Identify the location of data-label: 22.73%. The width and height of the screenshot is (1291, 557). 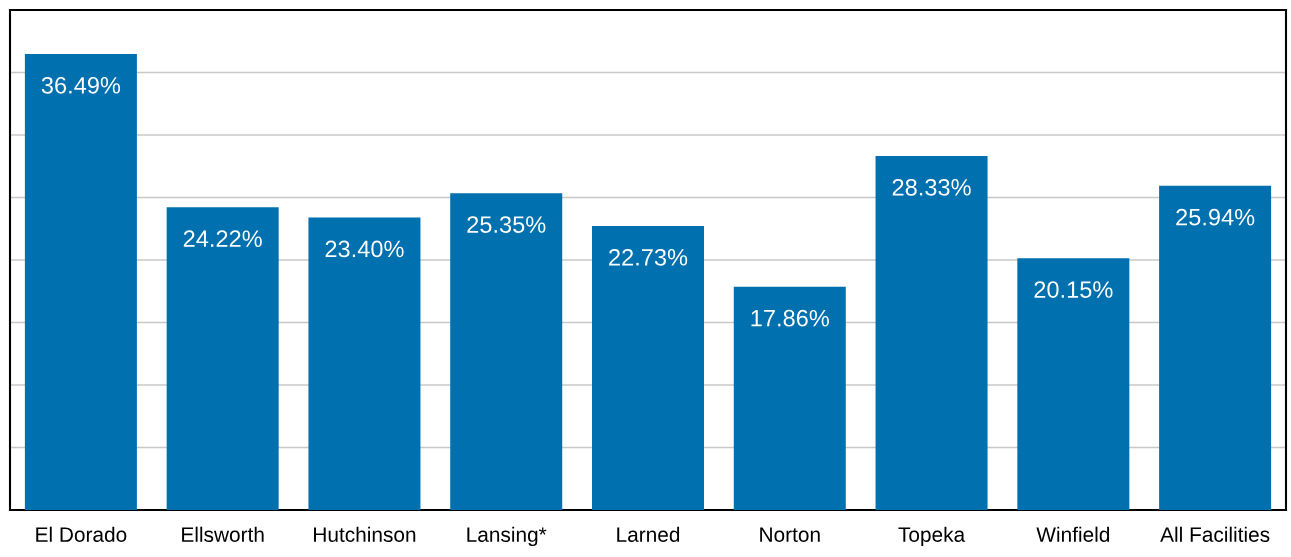
(648, 257).